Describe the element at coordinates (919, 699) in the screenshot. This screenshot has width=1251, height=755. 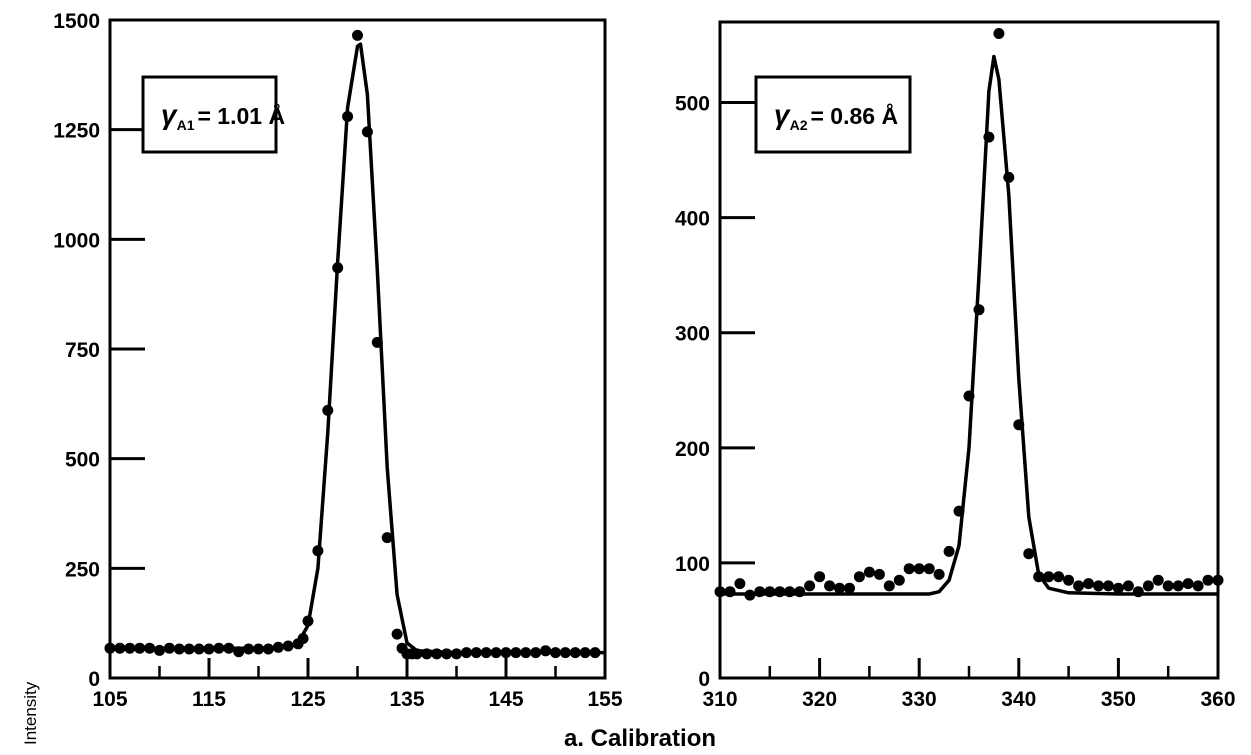
I see `x-tick-label: 330` at that location.